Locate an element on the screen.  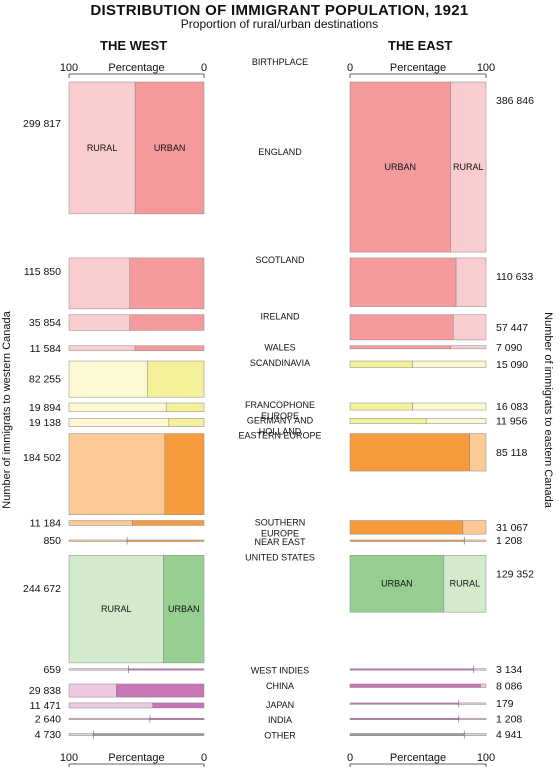
east-bar-rural-near-east is located at coordinates (475, 540).